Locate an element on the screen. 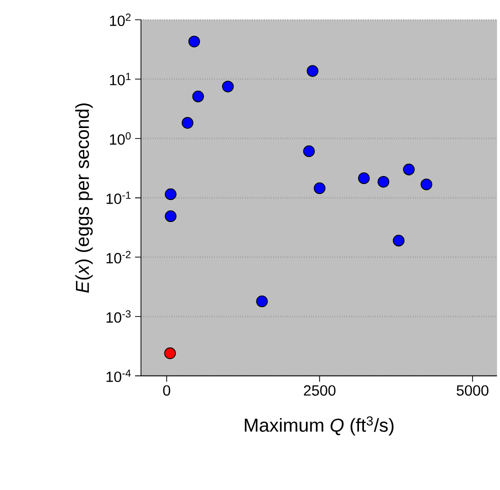 The width and height of the screenshot is (500, 490). y-tick-label: 10$^{2}$ is located at coordinates (120, 20).